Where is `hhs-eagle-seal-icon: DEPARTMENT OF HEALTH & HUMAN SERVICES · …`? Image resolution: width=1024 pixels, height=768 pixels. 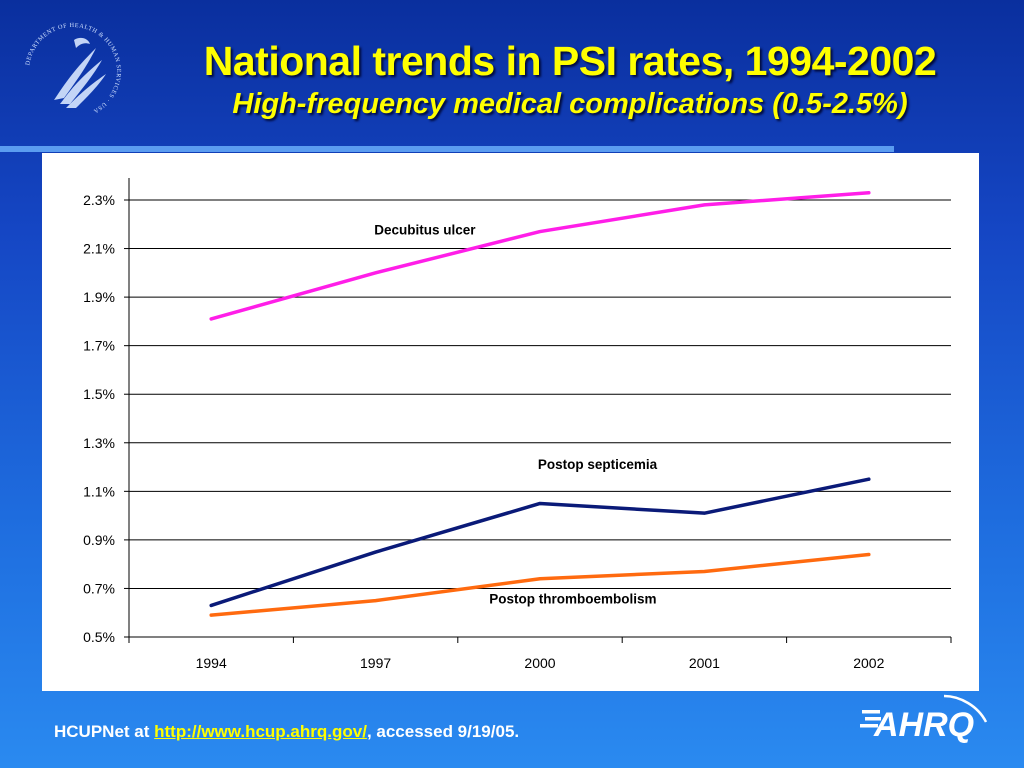
hhs-eagle-seal-icon: DEPARTMENT OF HEALTH & HUMAN SERVICES · … is located at coordinates (73, 68).